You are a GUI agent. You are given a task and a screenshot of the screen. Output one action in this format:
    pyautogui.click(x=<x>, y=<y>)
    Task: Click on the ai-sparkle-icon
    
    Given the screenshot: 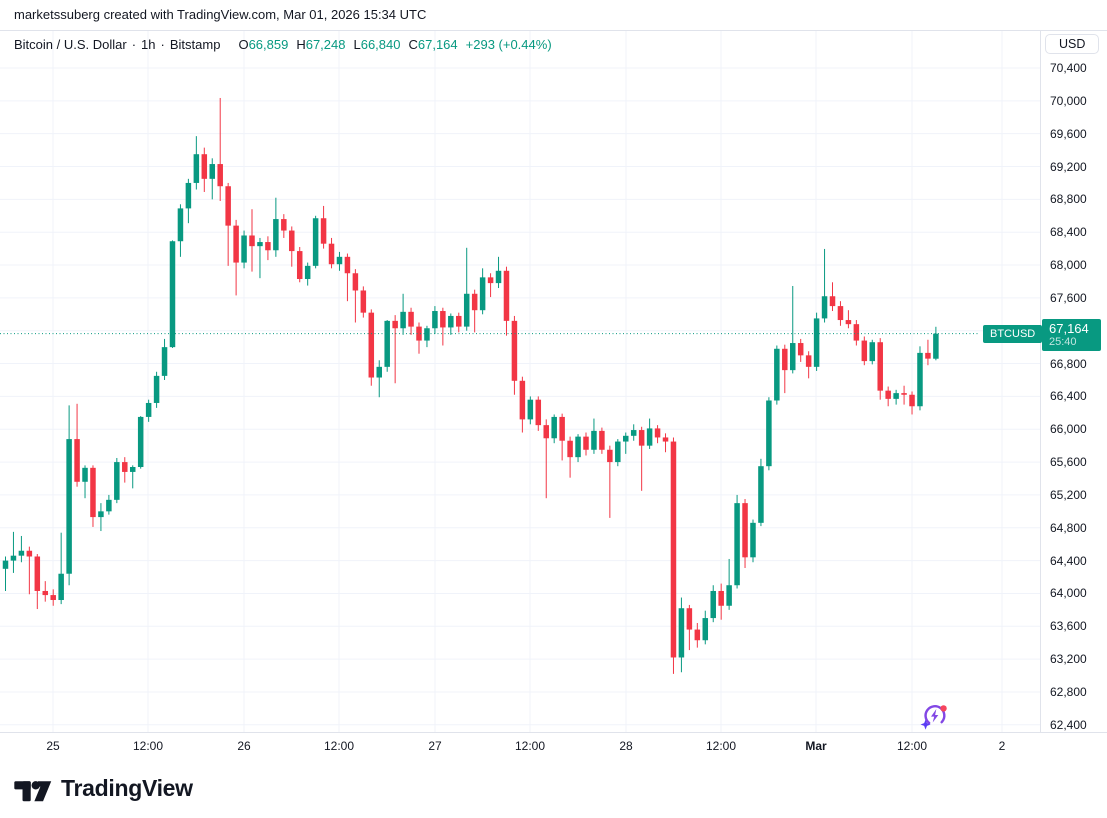 What is the action you would take?
    pyautogui.click(x=934, y=717)
    